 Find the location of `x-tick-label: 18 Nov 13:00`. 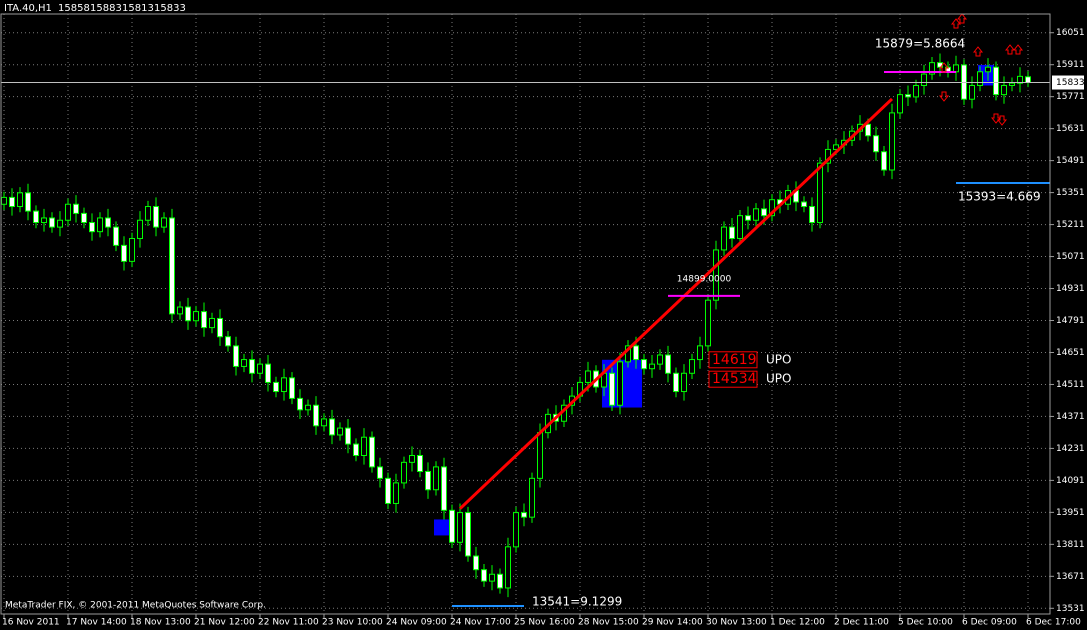

x-tick-label: 18 Nov 13:00 is located at coordinates (160, 623).